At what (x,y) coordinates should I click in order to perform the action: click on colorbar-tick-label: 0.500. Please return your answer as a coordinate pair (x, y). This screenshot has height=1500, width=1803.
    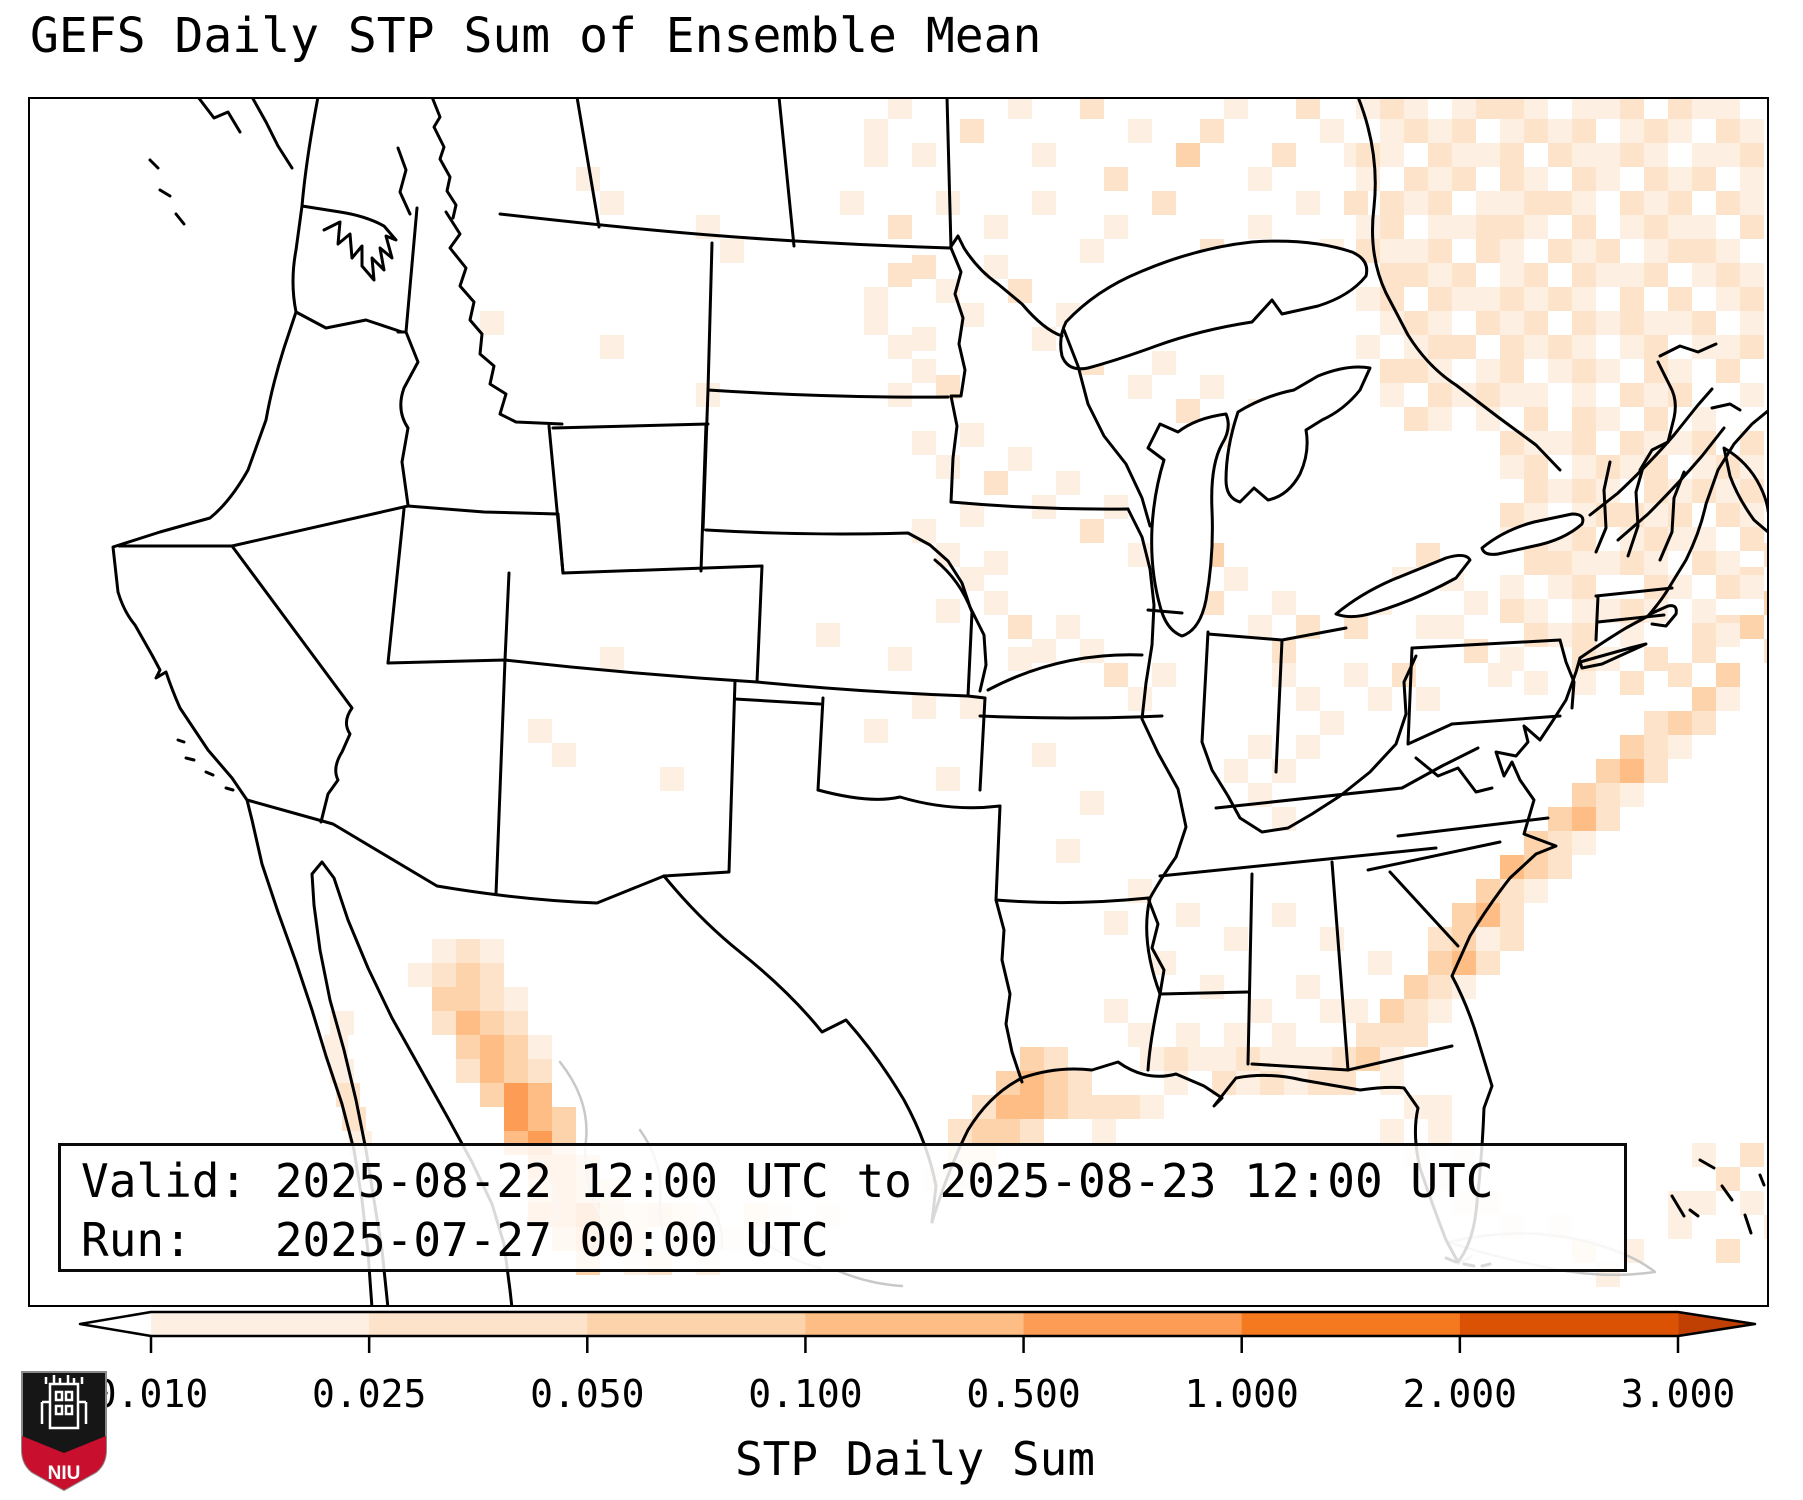
    Looking at the image, I should click on (1023, 1394).